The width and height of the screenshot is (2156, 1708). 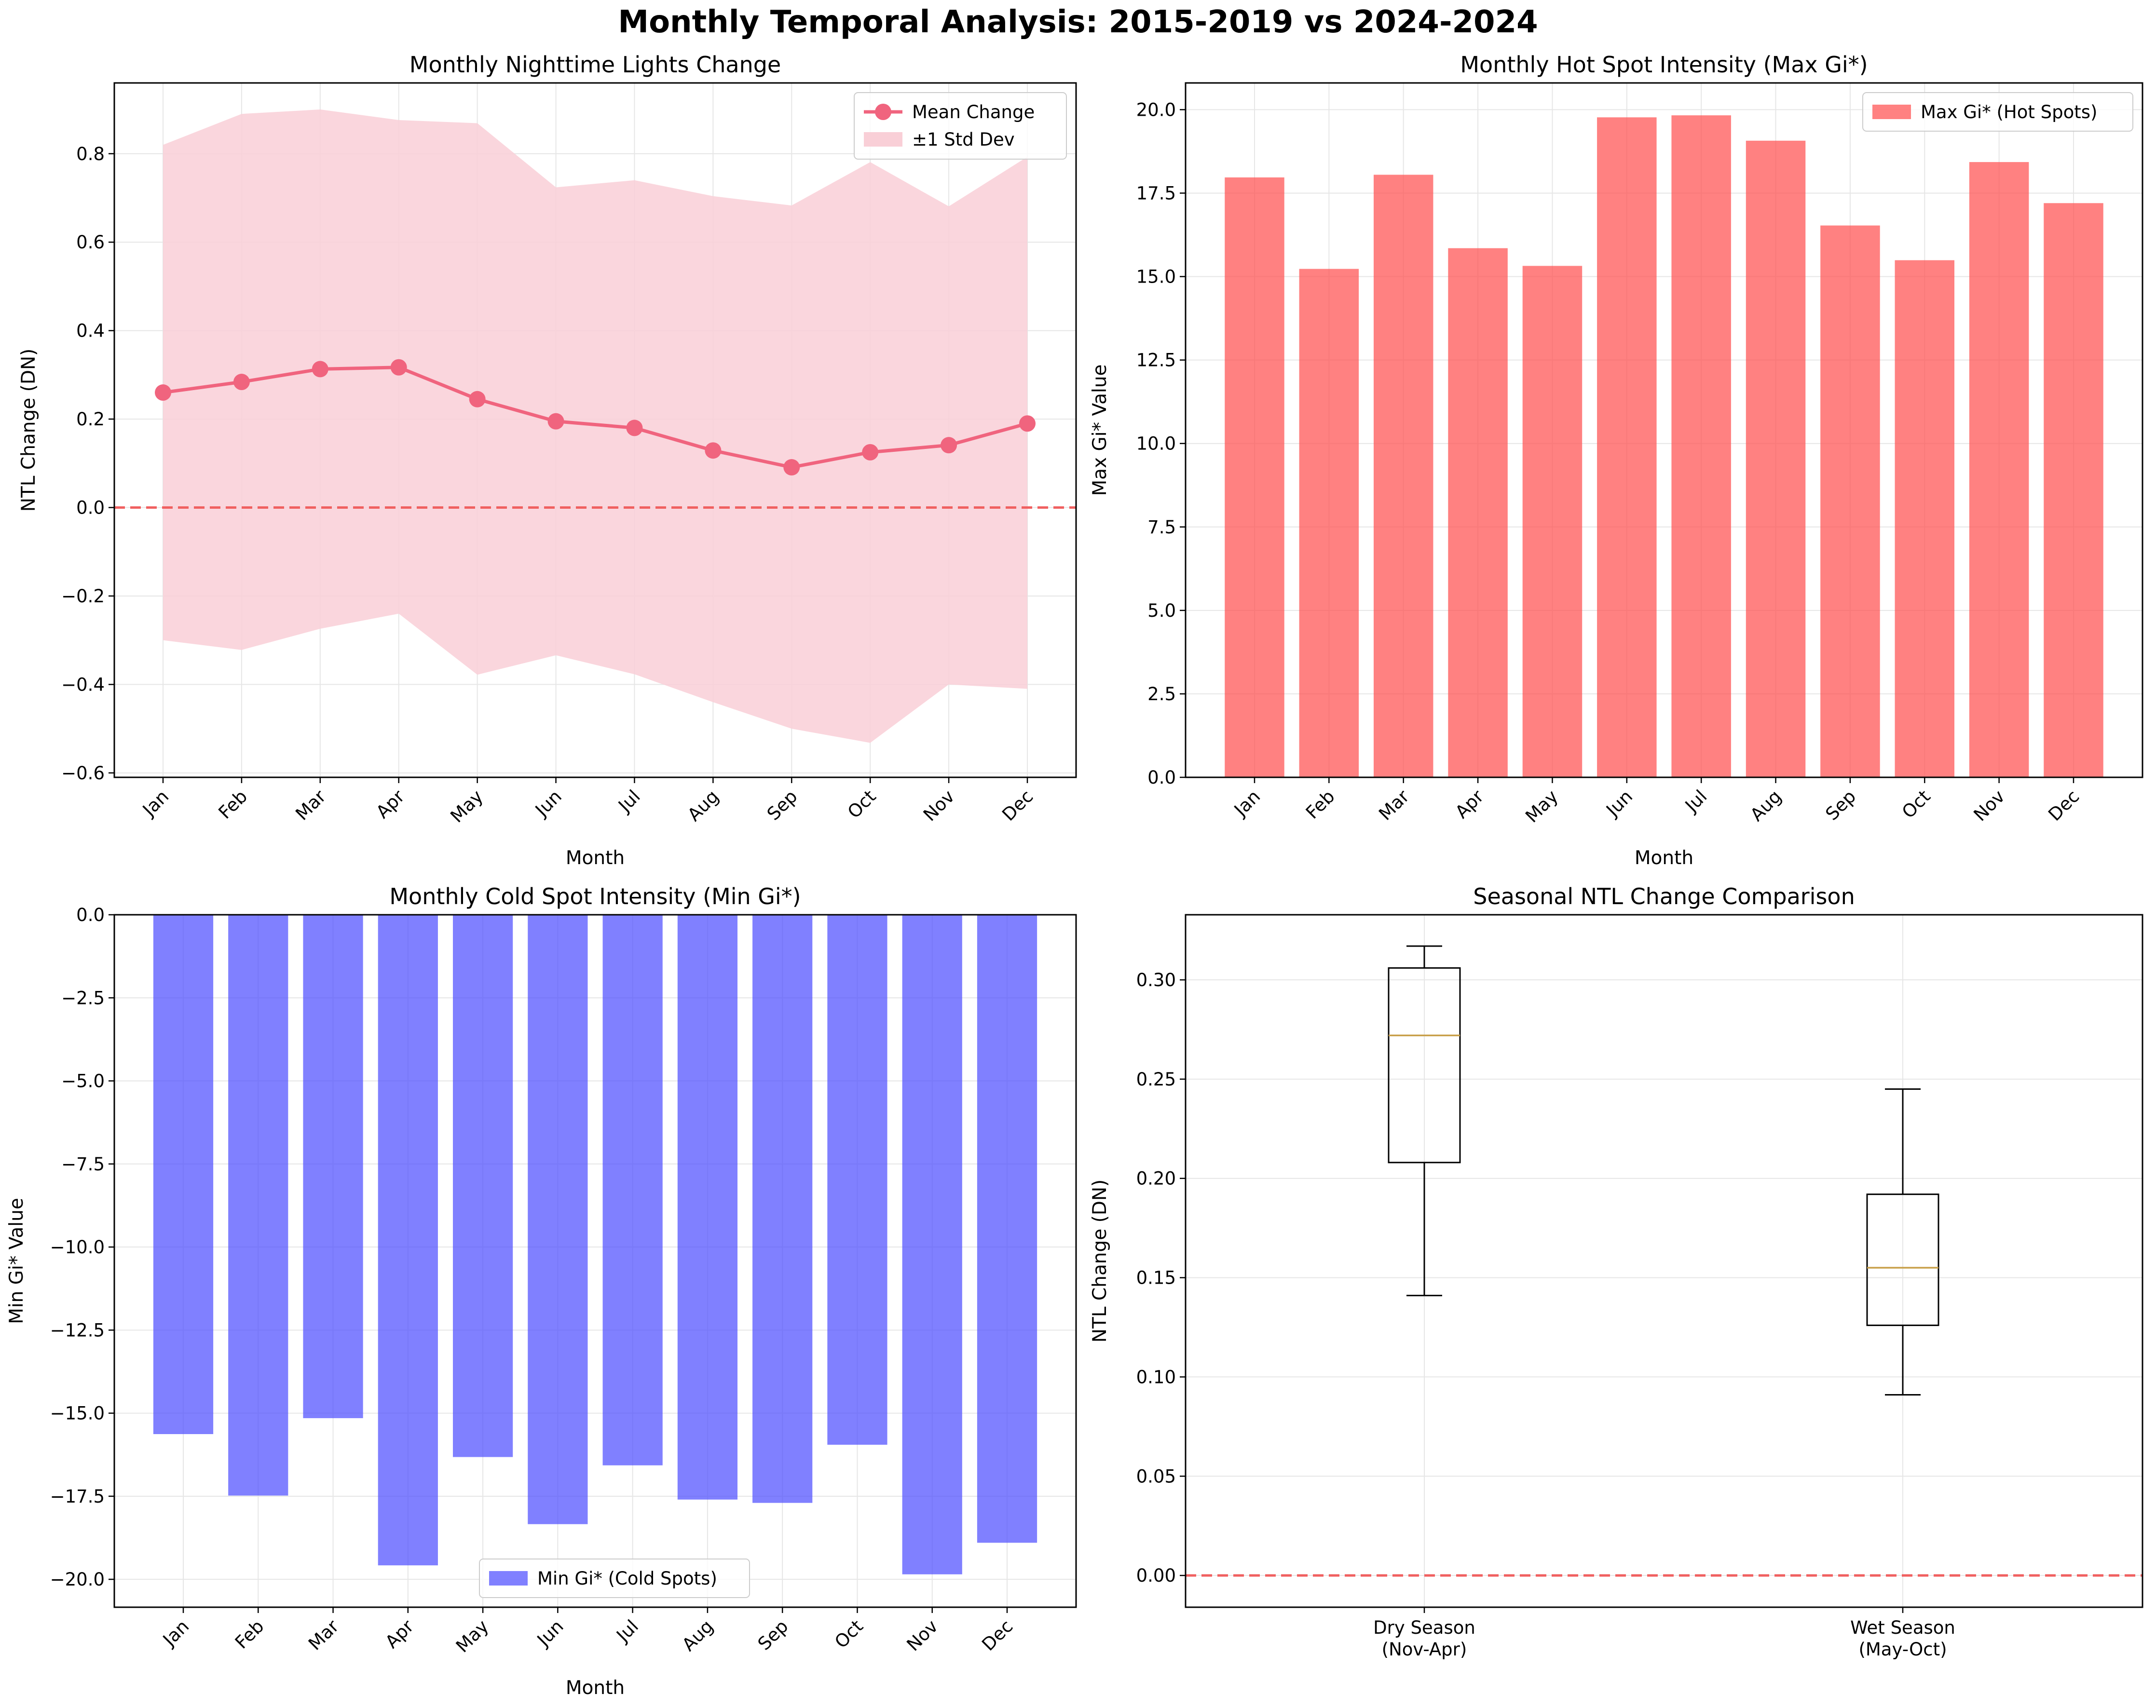 I want to click on y-axis-label: Min Gi* Value, so click(x=16, y=1261).